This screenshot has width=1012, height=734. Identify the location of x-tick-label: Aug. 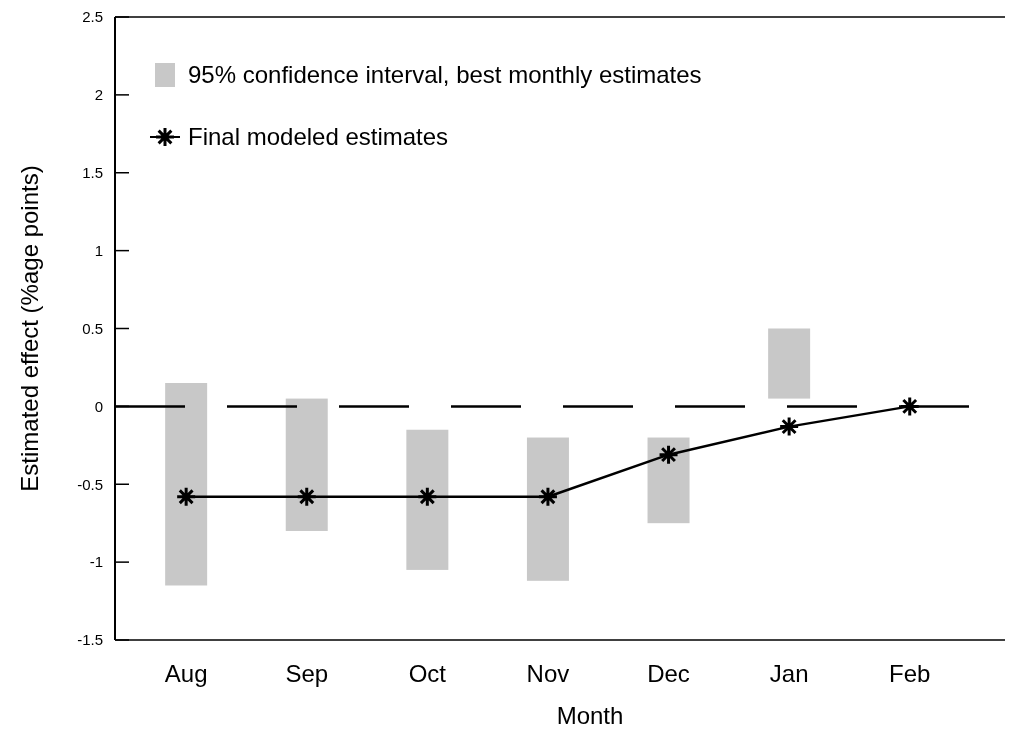
(186, 673).